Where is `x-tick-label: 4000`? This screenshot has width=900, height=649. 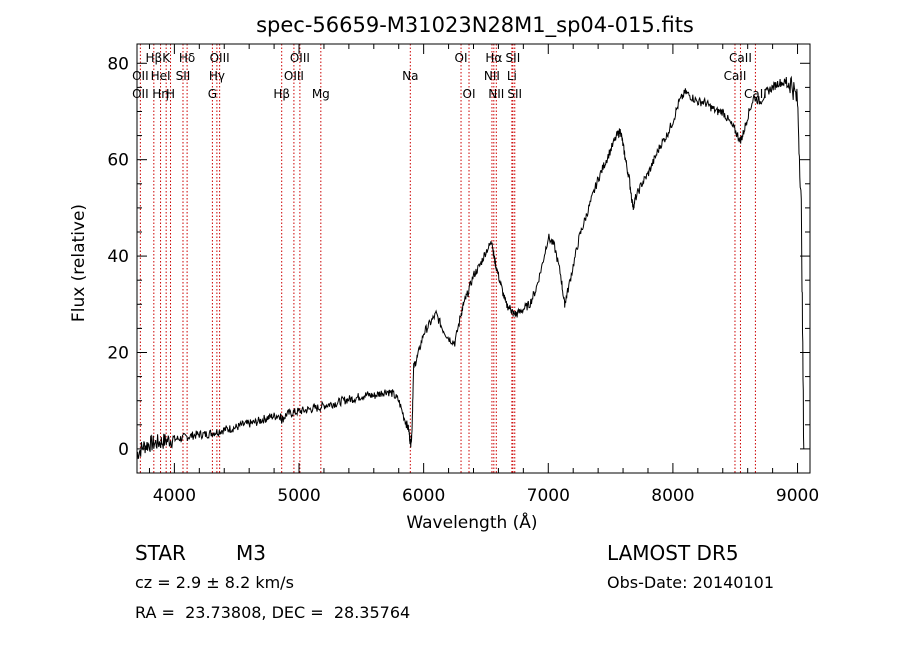
x-tick-label: 4000 is located at coordinates (174, 496).